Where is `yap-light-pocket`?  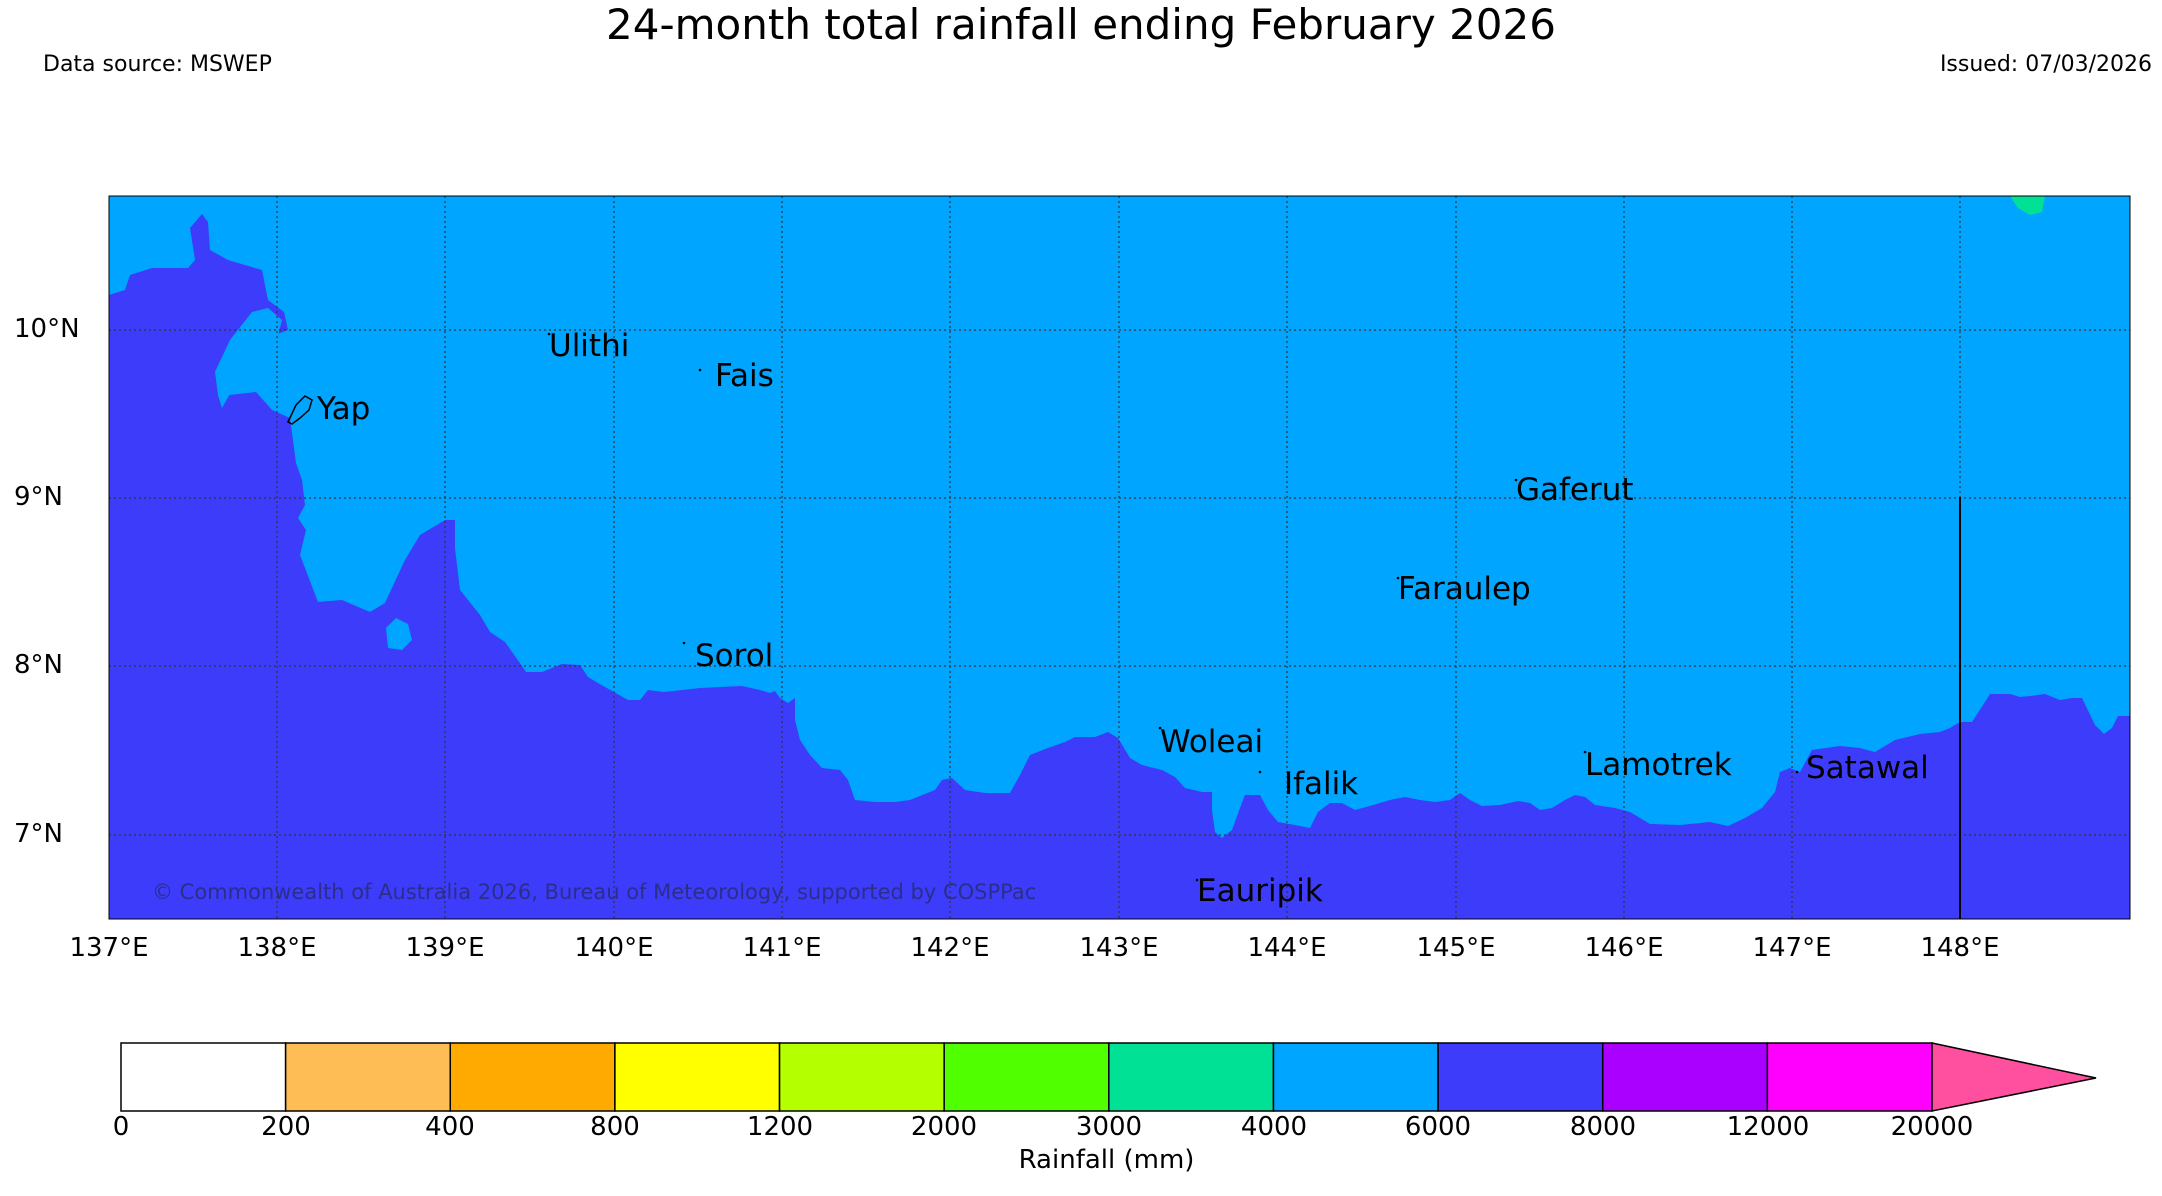 yap-light-pocket is located at coordinates (248, 358).